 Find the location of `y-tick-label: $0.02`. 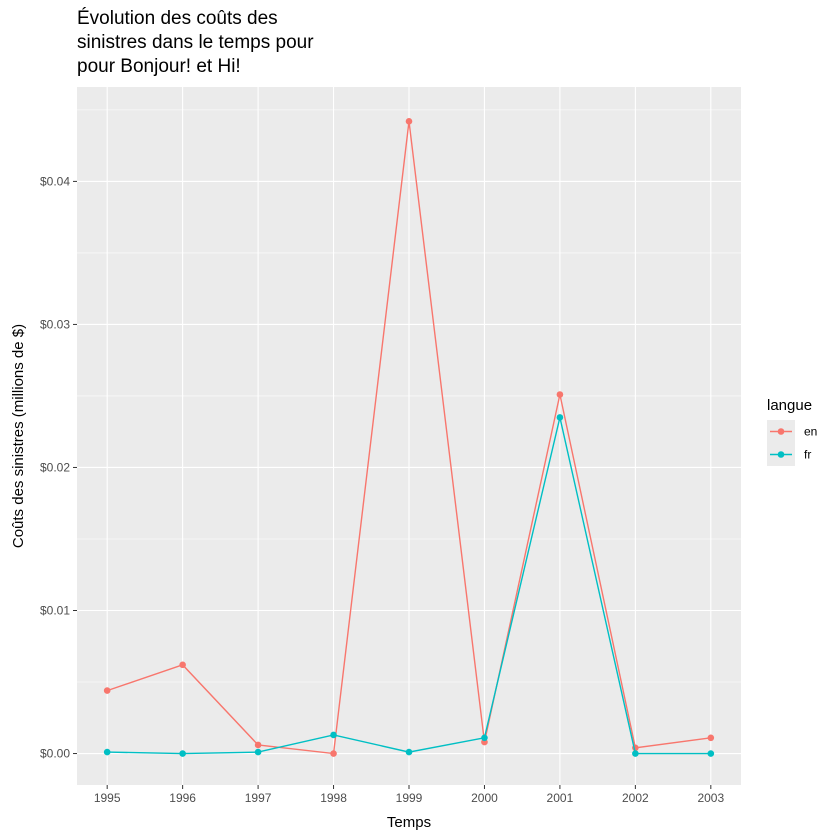

y-tick-label: $0.02 is located at coordinates (55, 467).